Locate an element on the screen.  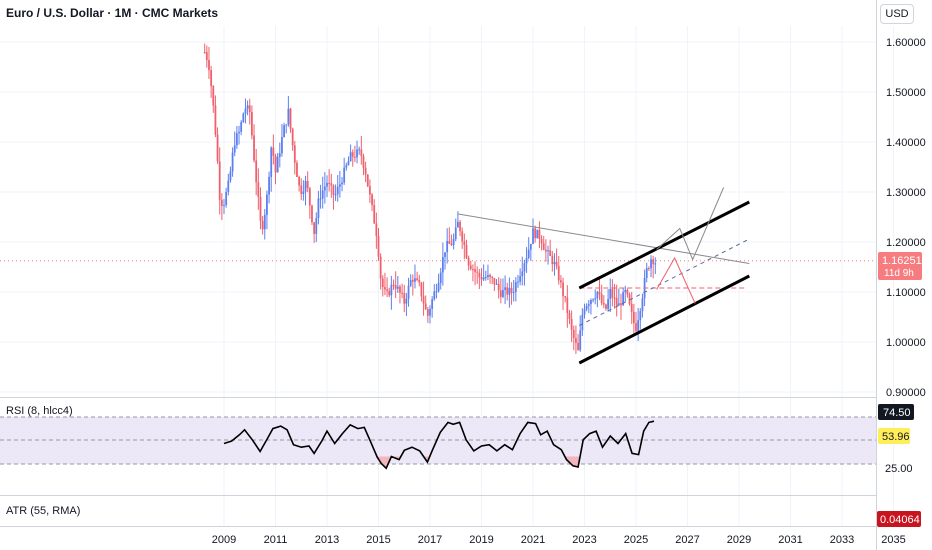
bullish-projection is located at coordinates (690, 224).